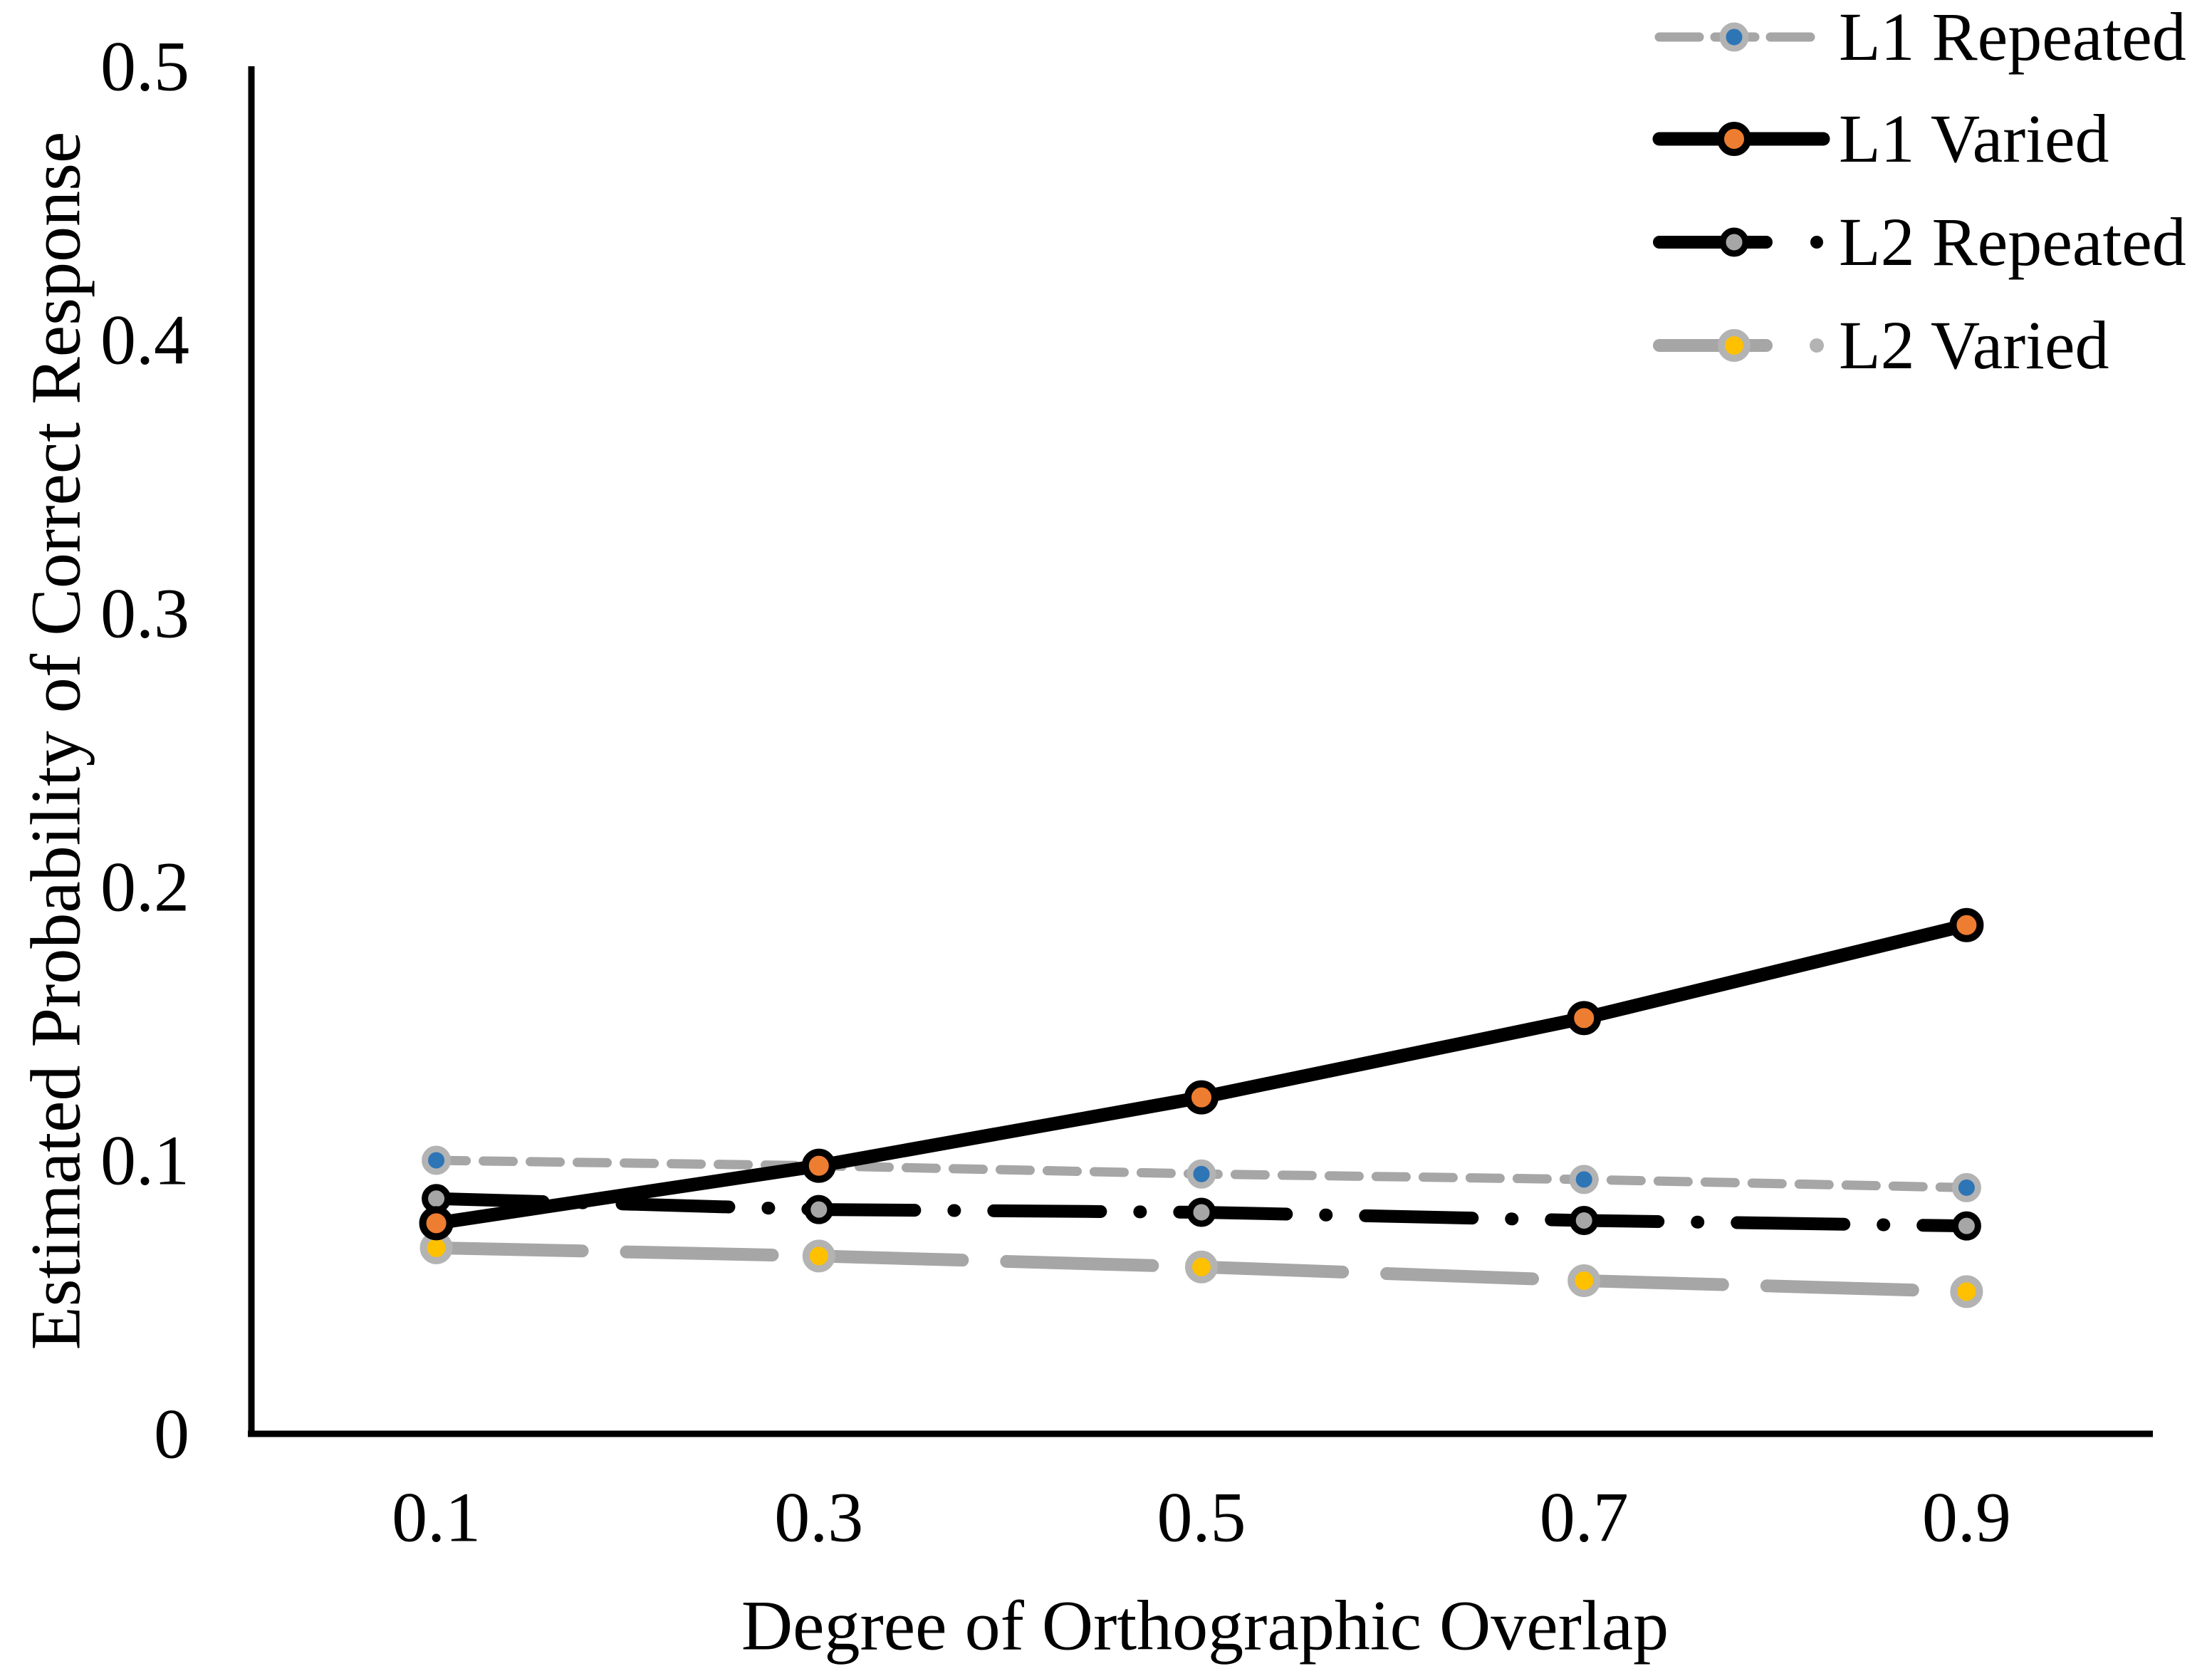 Image resolution: width=2212 pixels, height=1676 pixels. I want to click on y-tick-label: 0.3, so click(144, 613).